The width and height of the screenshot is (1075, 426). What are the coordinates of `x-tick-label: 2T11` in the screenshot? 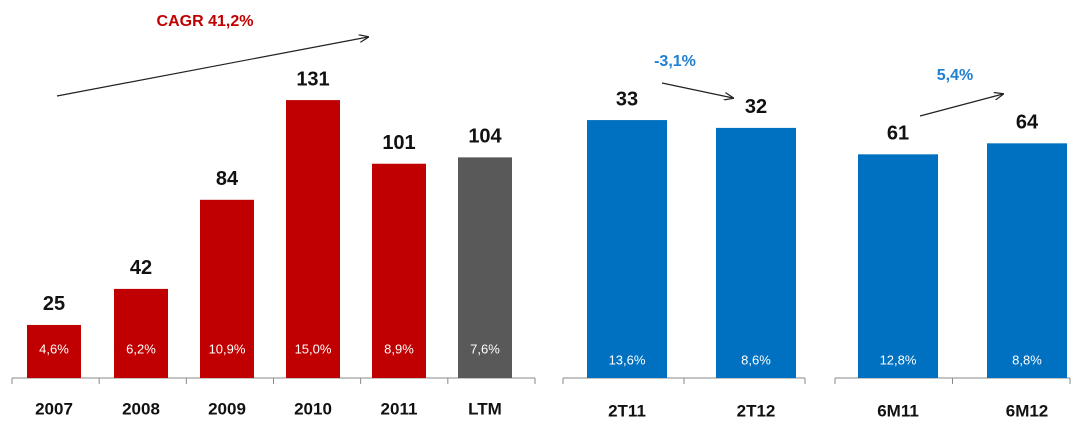 It's located at (627, 410).